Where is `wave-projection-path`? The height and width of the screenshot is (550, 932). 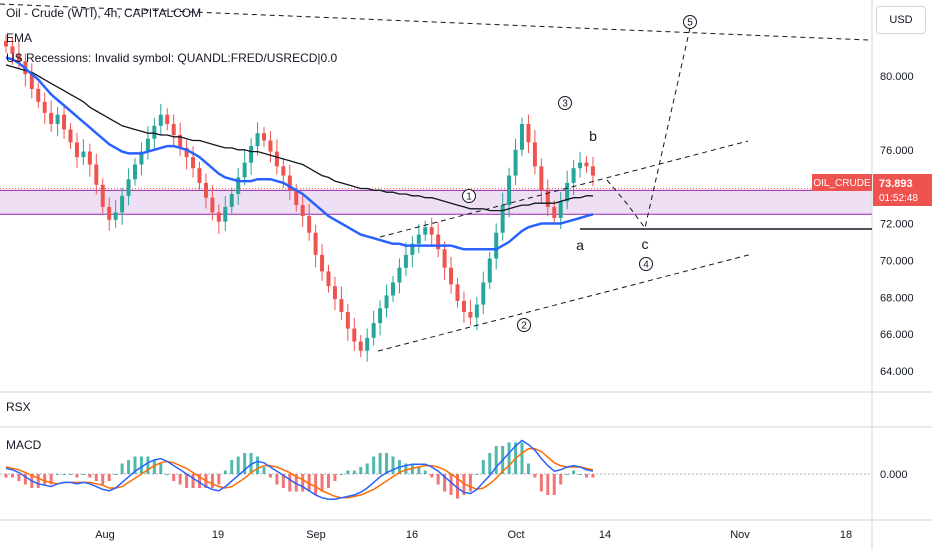 wave-projection-path is located at coordinates (648, 128).